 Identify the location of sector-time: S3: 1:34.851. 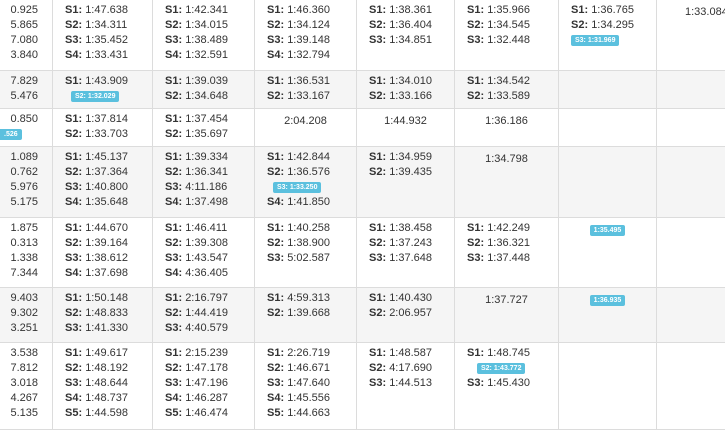
(401, 40).